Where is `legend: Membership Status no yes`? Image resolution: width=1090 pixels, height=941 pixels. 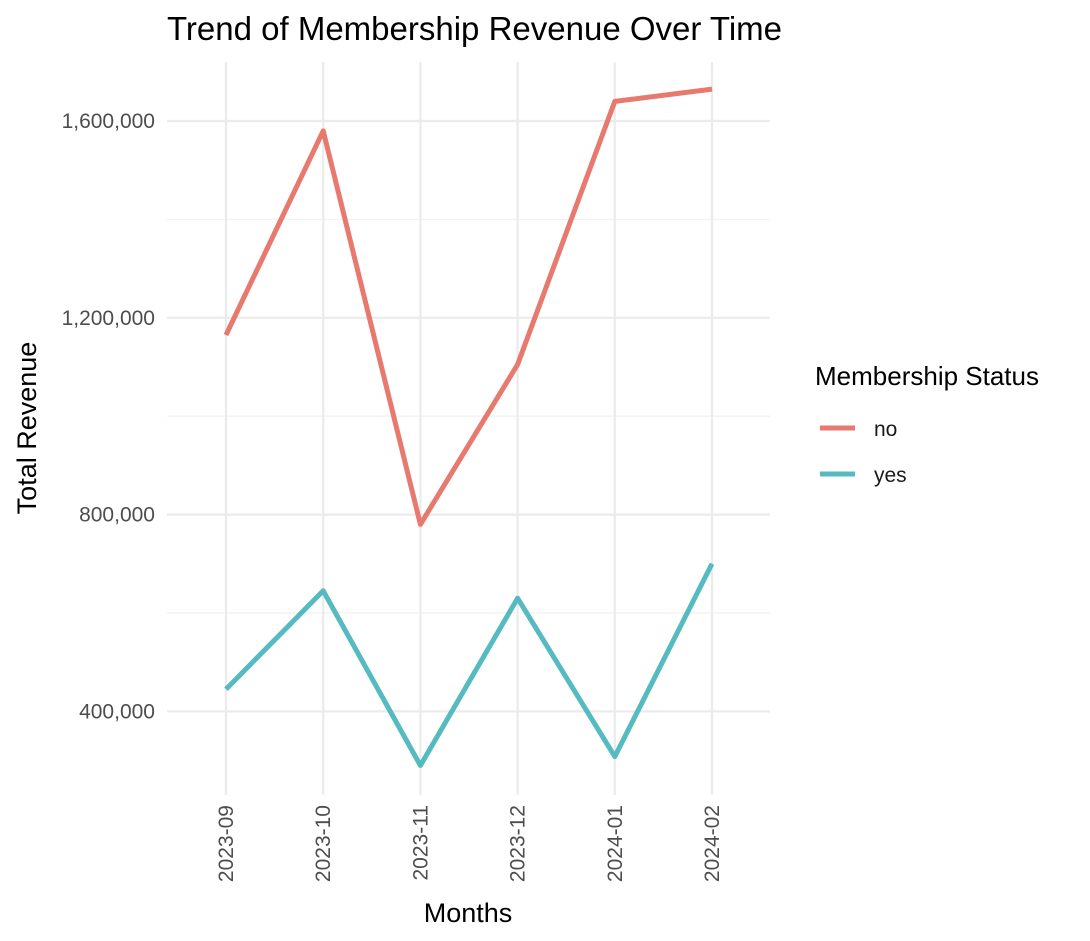
legend: Membership Status no yes is located at coordinates (927, 424).